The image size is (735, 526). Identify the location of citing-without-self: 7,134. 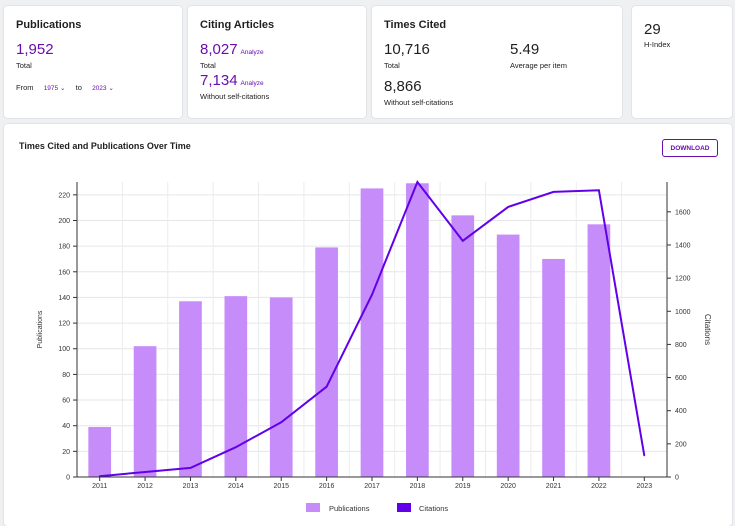
(219, 80).